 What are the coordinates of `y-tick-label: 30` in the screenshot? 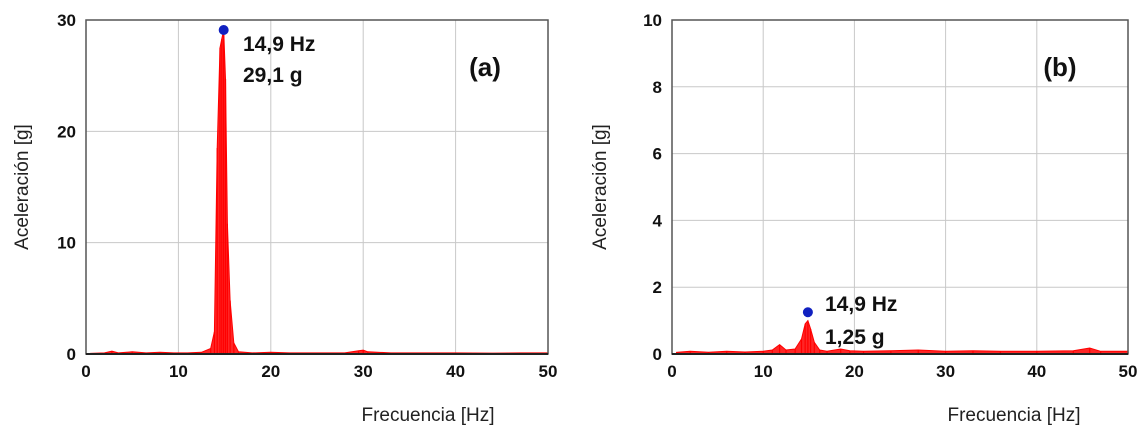 It's located at (66, 20).